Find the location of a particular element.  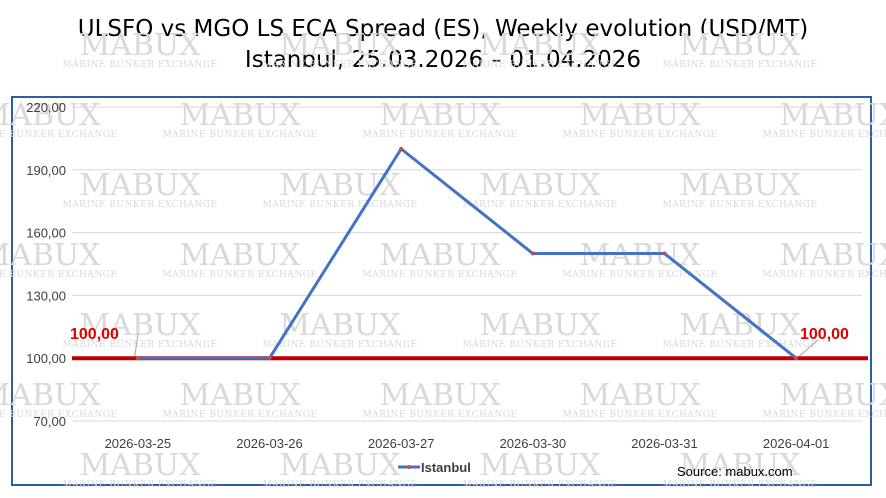

y-tick-label: 100,00 is located at coordinates (46, 358).